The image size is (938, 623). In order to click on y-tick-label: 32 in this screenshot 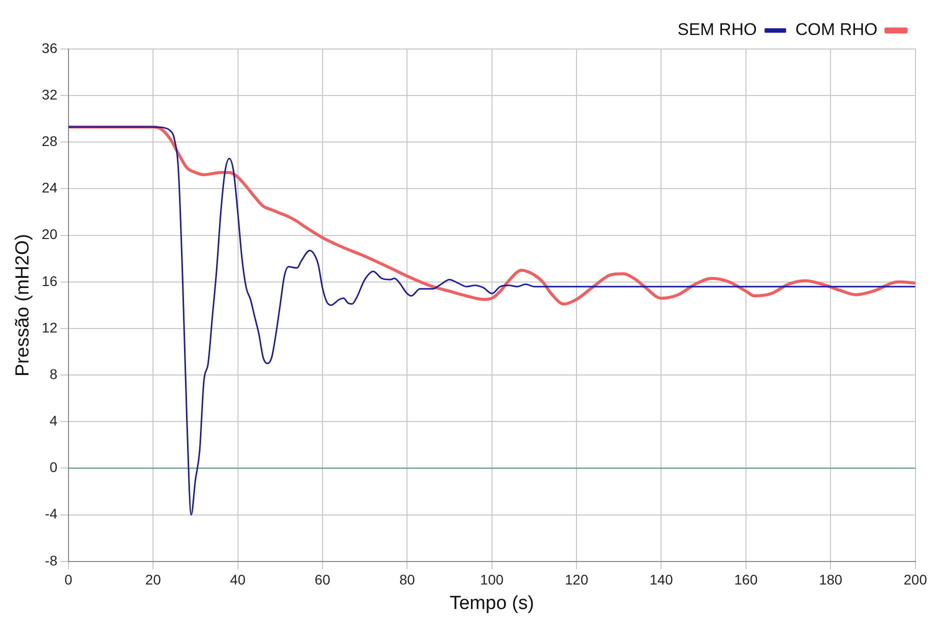, I will do `click(50, 94)`.